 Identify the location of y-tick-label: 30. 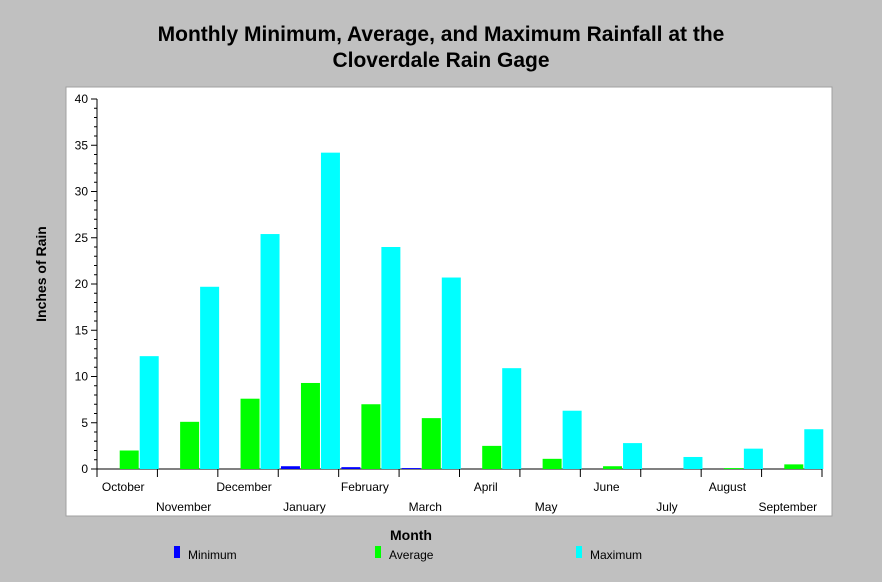
(82, 192).